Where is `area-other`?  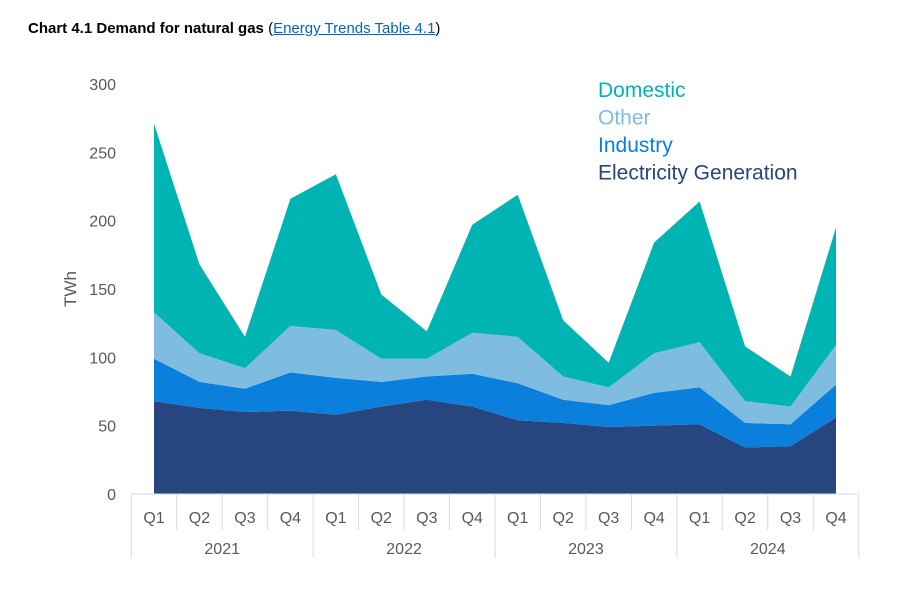
area-other is located at coordinates (495, 368).